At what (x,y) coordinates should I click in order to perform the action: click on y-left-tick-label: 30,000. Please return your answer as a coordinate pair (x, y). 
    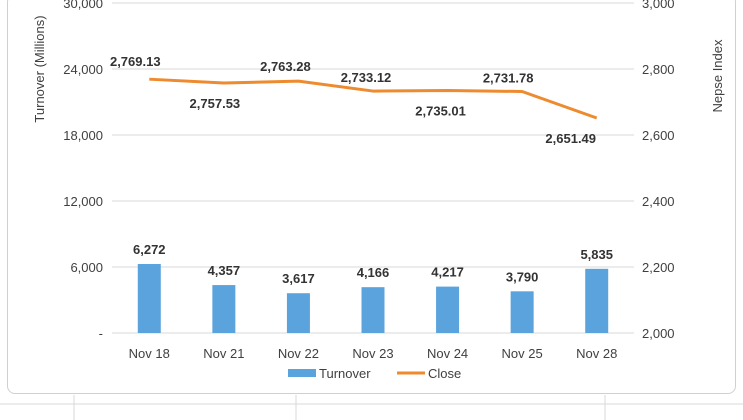
    Looking at the image, I should click on (83, 5).